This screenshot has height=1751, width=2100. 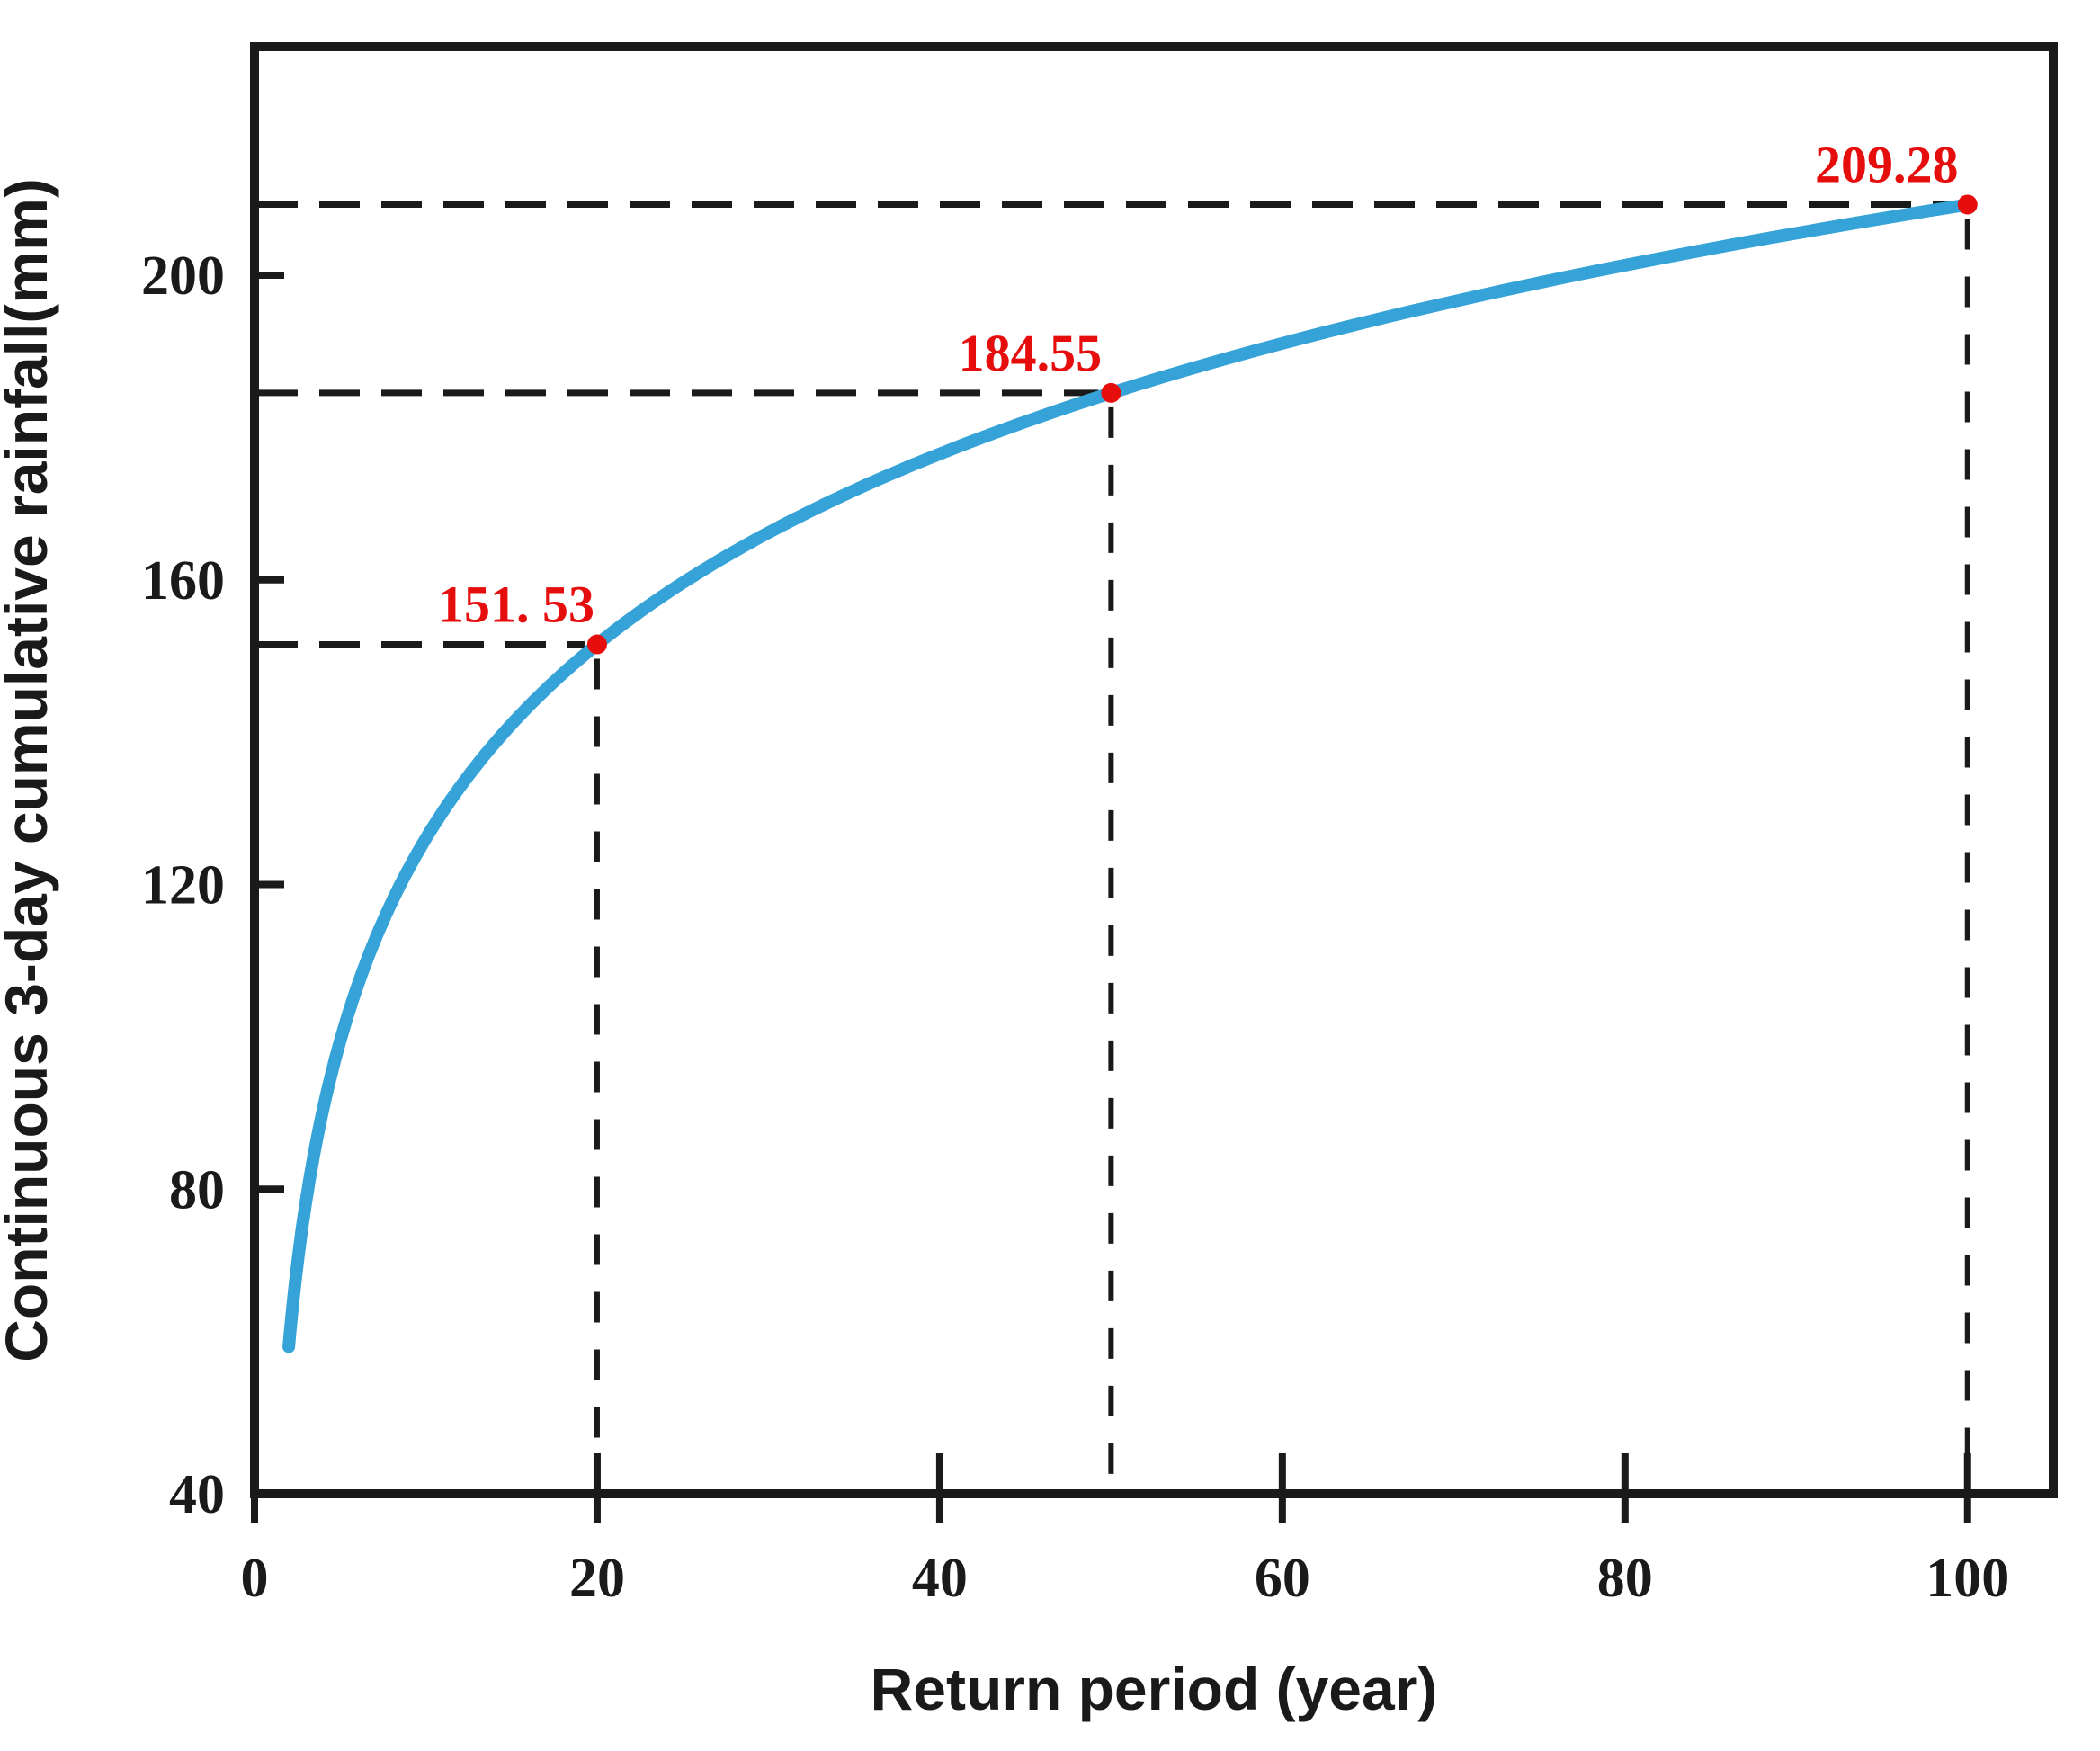 What do you see at coordinates (1968, 1579) in the screenshot?
I see `x-tick-label: 100` at bounding box center [1968, 1579].